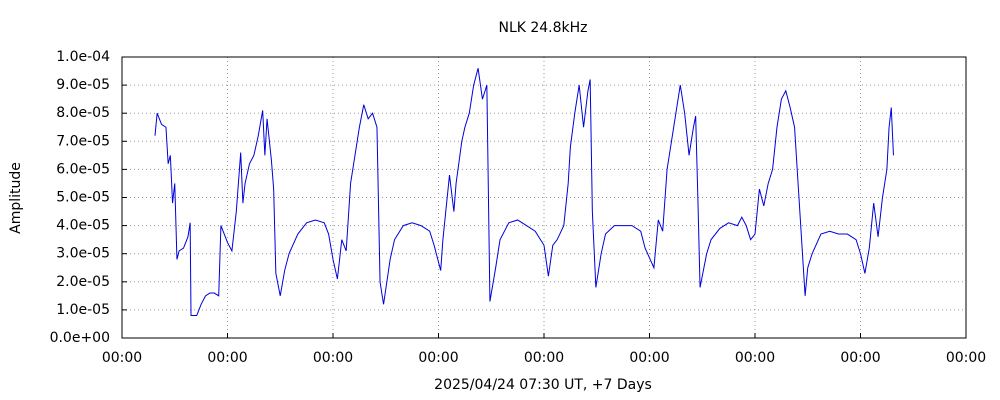  What do you see at coordinates (80, 338) in the screenshot?
I see `y-tick-label: 0.0e+00` at bounding box center [80, 338].